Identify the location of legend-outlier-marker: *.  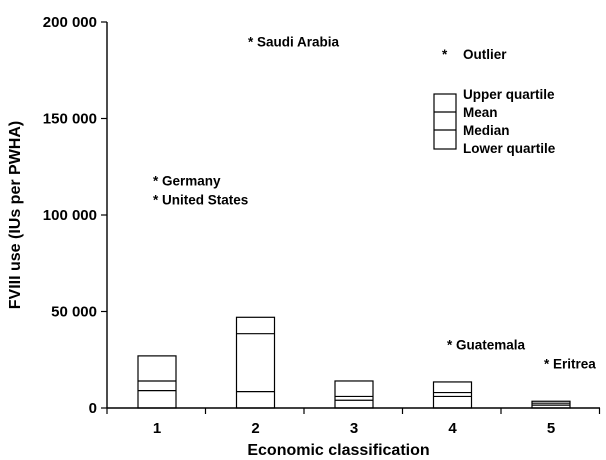
(445, 54).